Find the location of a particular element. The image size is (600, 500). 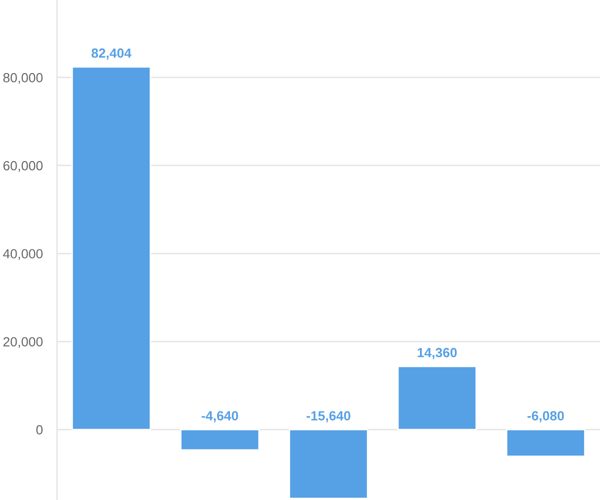

data-label: -6,080 is located at coordinates (546, 416).